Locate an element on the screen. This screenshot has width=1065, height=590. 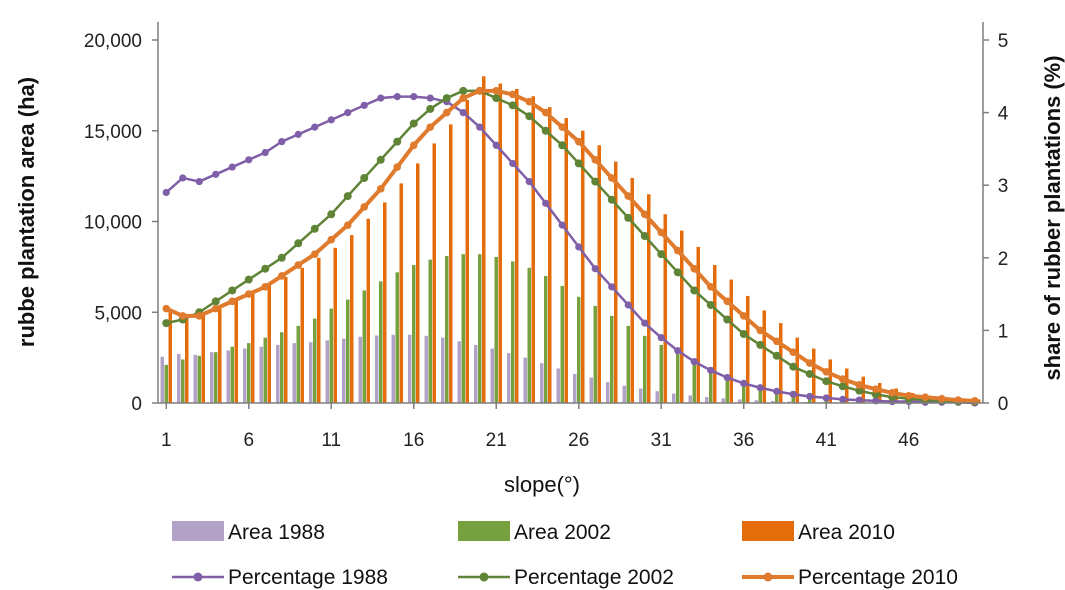
y-left-tick-label: 5,000 is located at coordinates (118, 313).